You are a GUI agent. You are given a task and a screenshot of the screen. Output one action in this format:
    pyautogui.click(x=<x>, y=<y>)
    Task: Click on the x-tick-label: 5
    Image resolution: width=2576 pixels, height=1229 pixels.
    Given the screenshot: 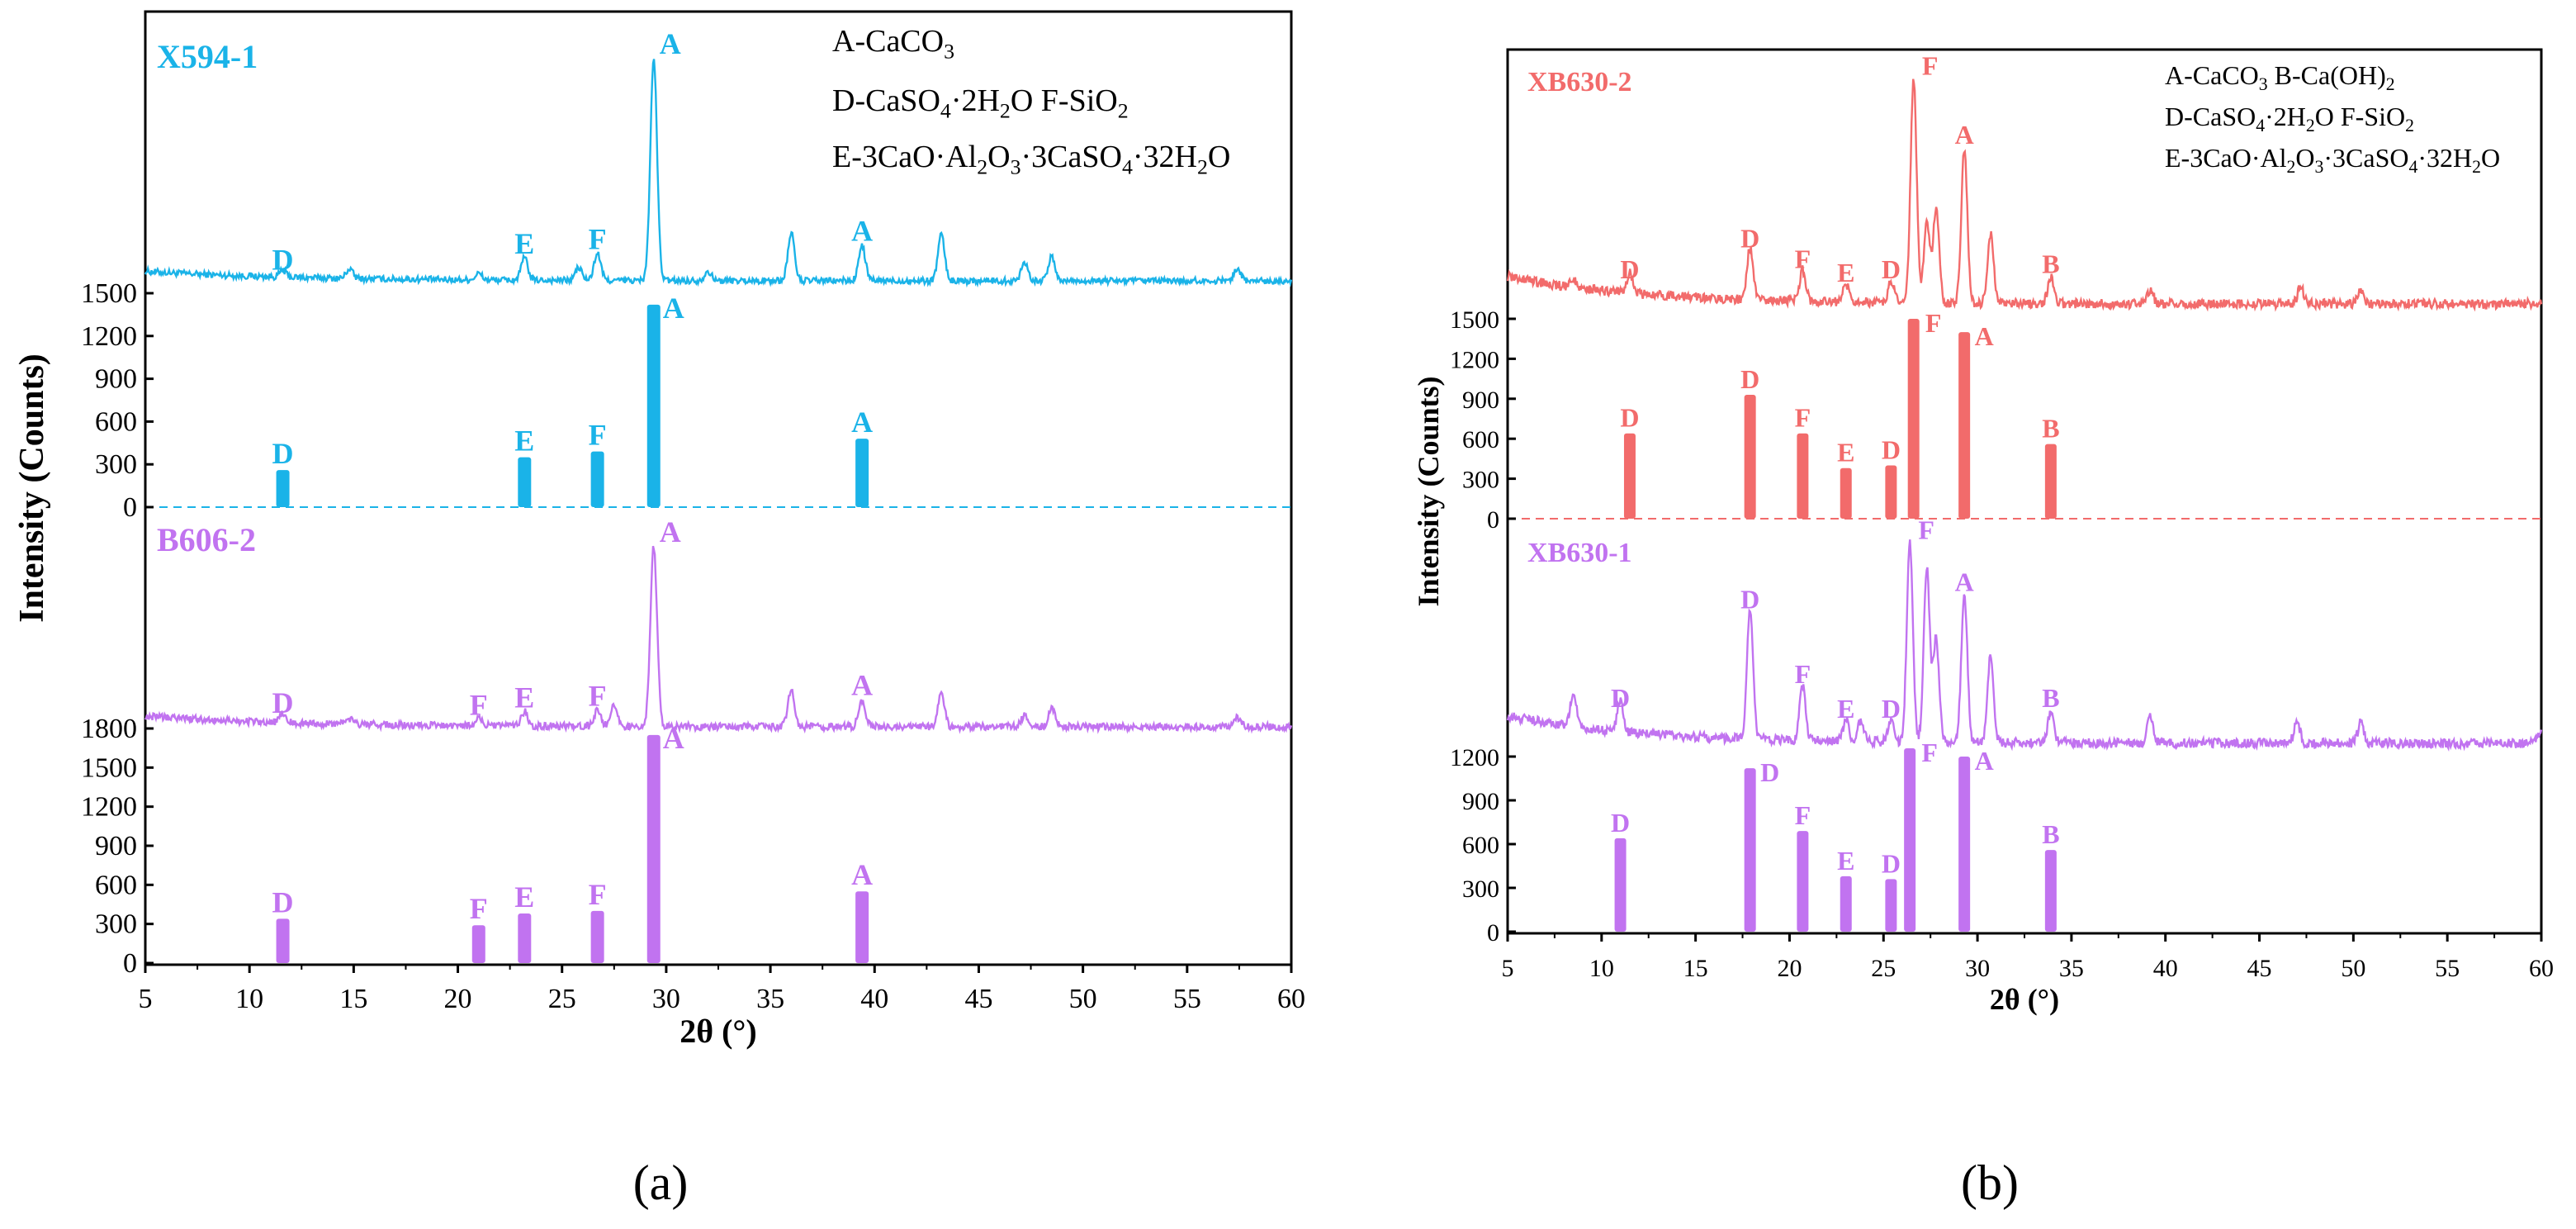 What is the action you would take?
    pyautogui.click(x=1508, y=968)
    